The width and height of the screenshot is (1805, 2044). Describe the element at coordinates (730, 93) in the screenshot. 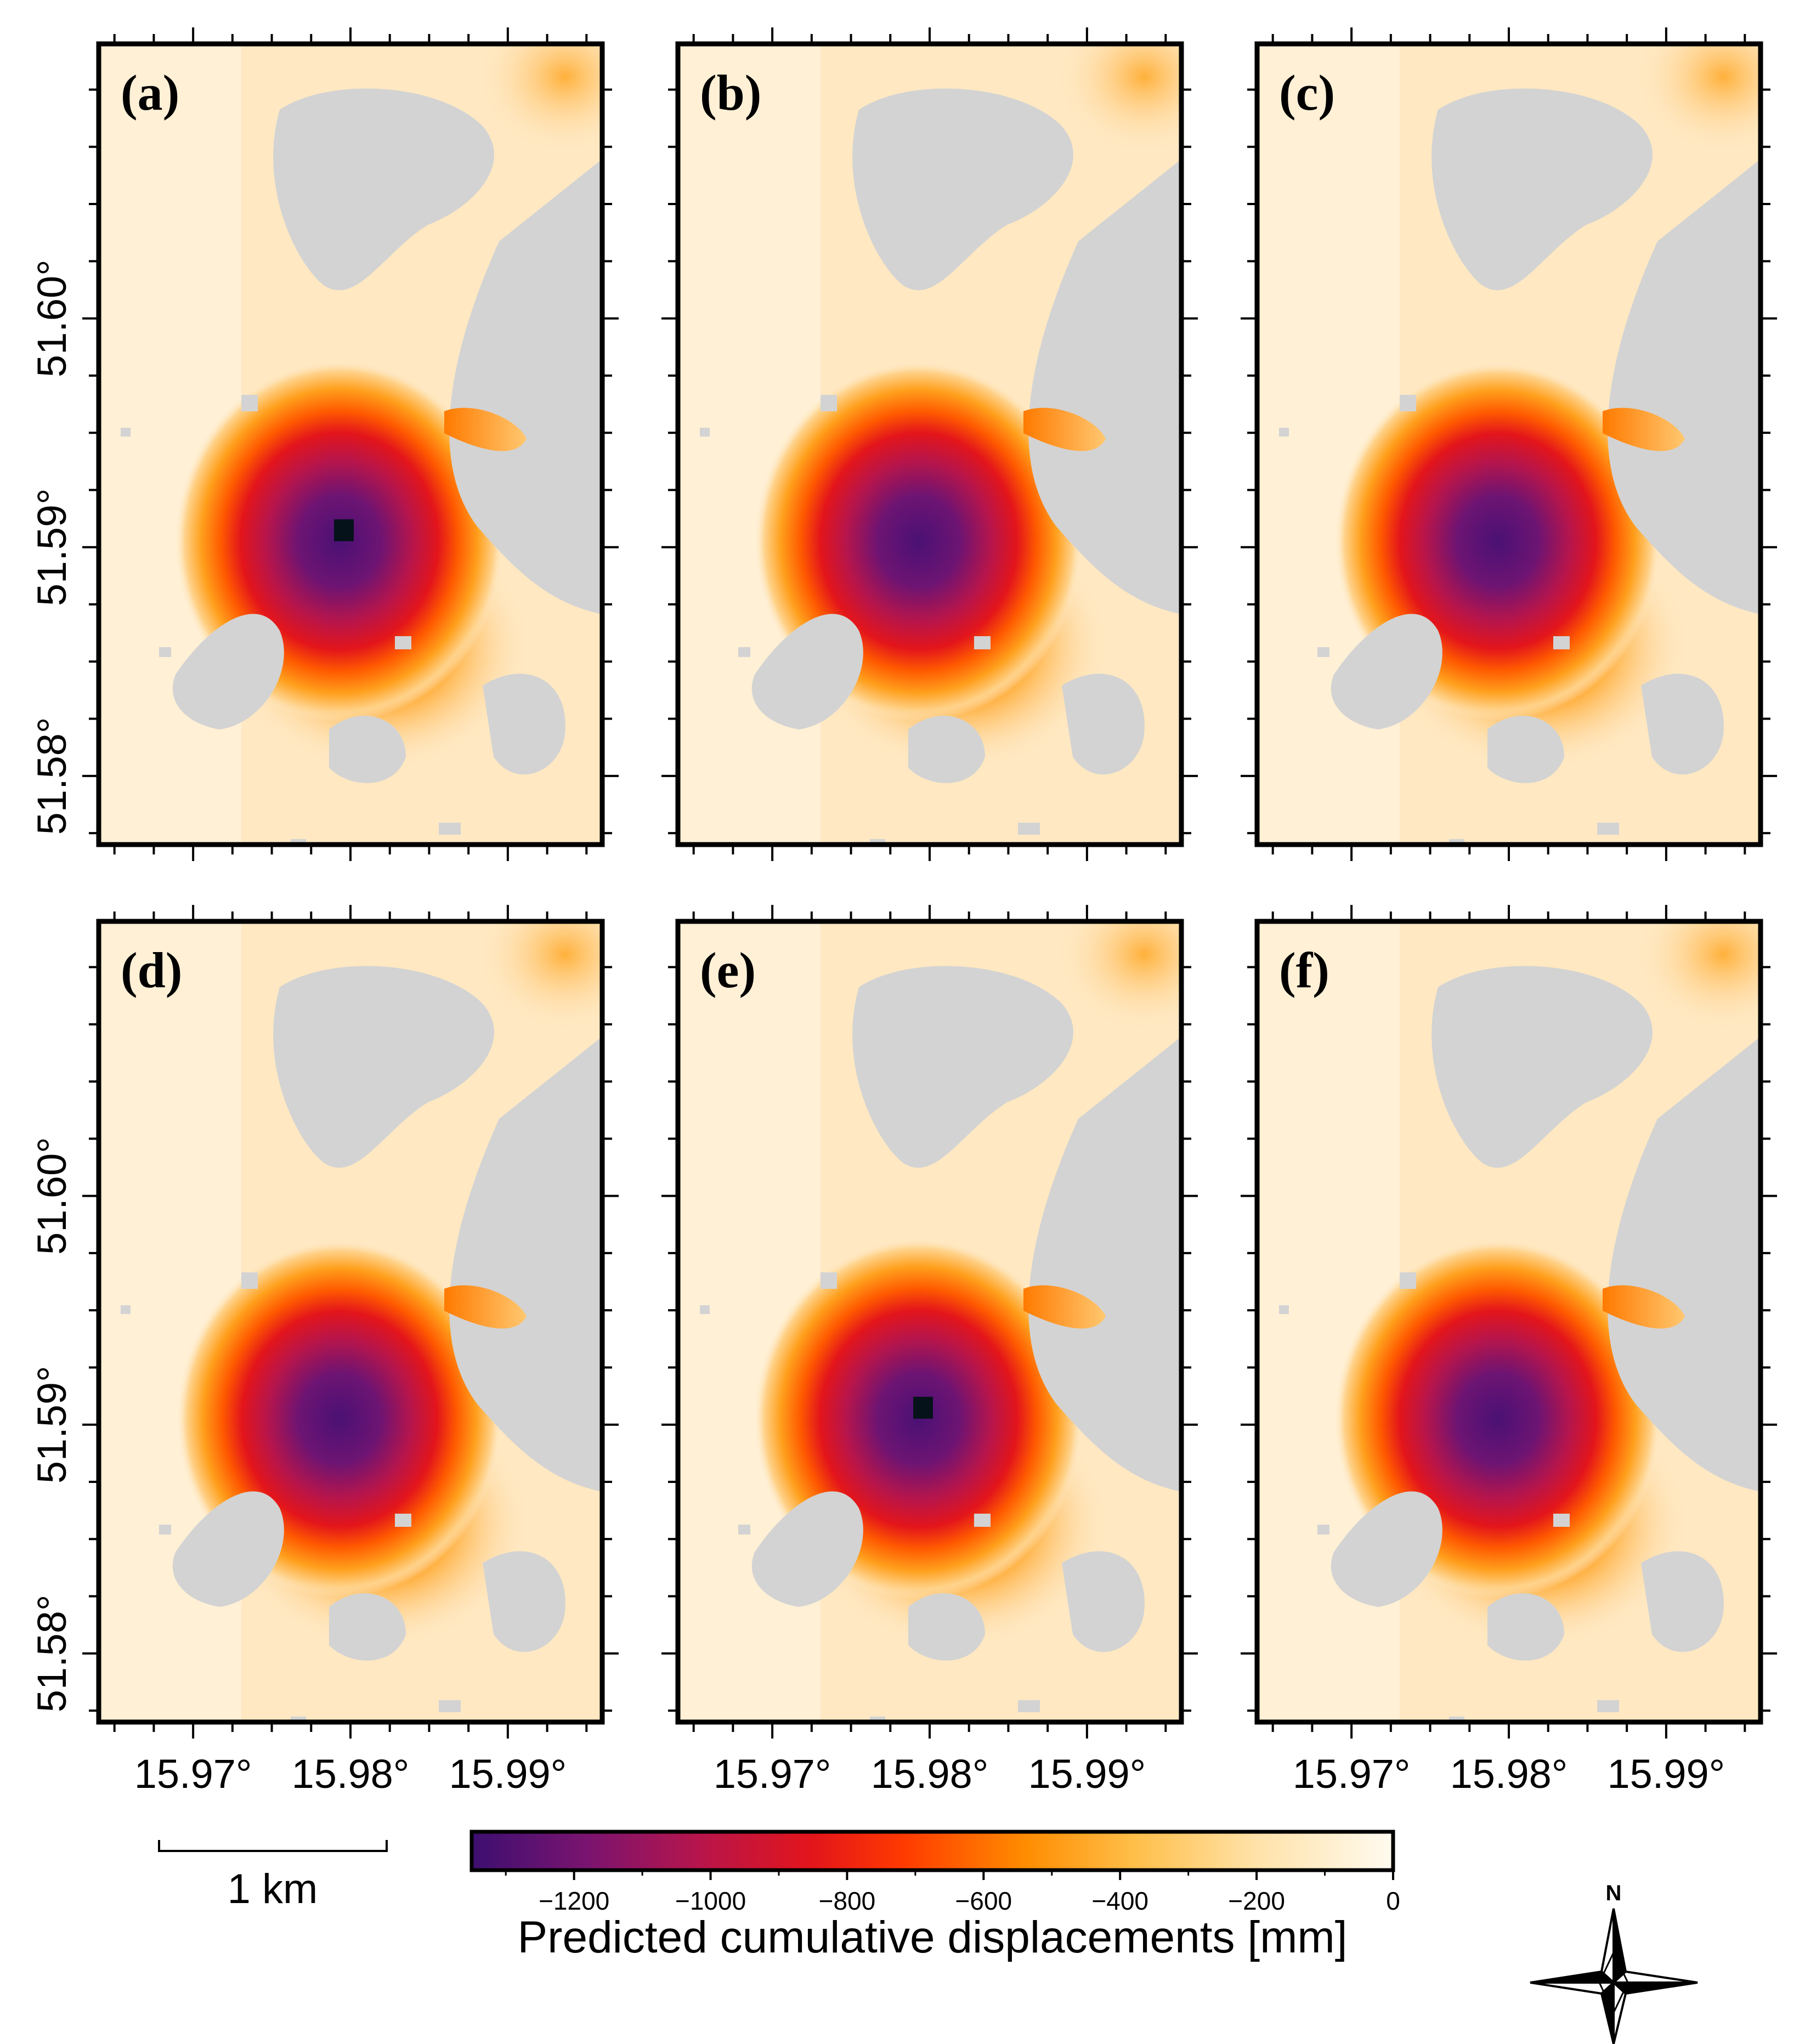

I see `panel-label: (b)` at that location.